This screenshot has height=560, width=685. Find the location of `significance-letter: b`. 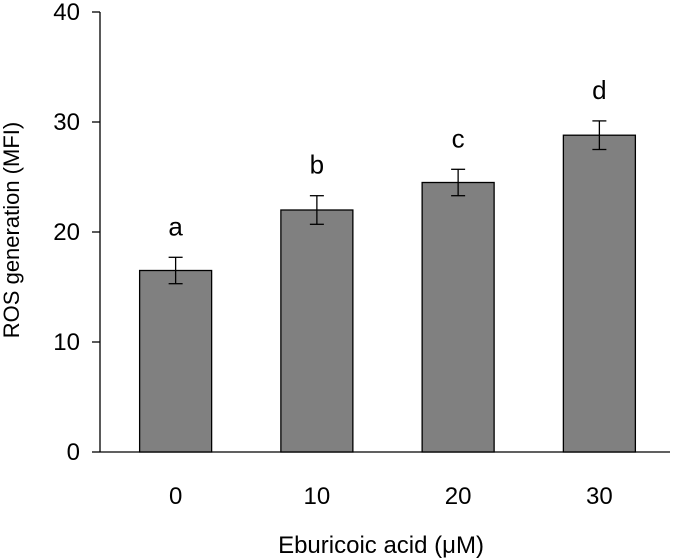

significance-letter: b is located at coordinates (317, 165).